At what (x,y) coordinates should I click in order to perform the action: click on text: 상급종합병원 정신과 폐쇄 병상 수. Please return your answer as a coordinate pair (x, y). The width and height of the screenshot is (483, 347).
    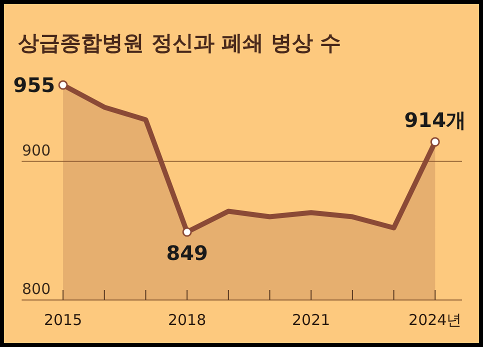
    Looking at the image, I should click on (180, 43).